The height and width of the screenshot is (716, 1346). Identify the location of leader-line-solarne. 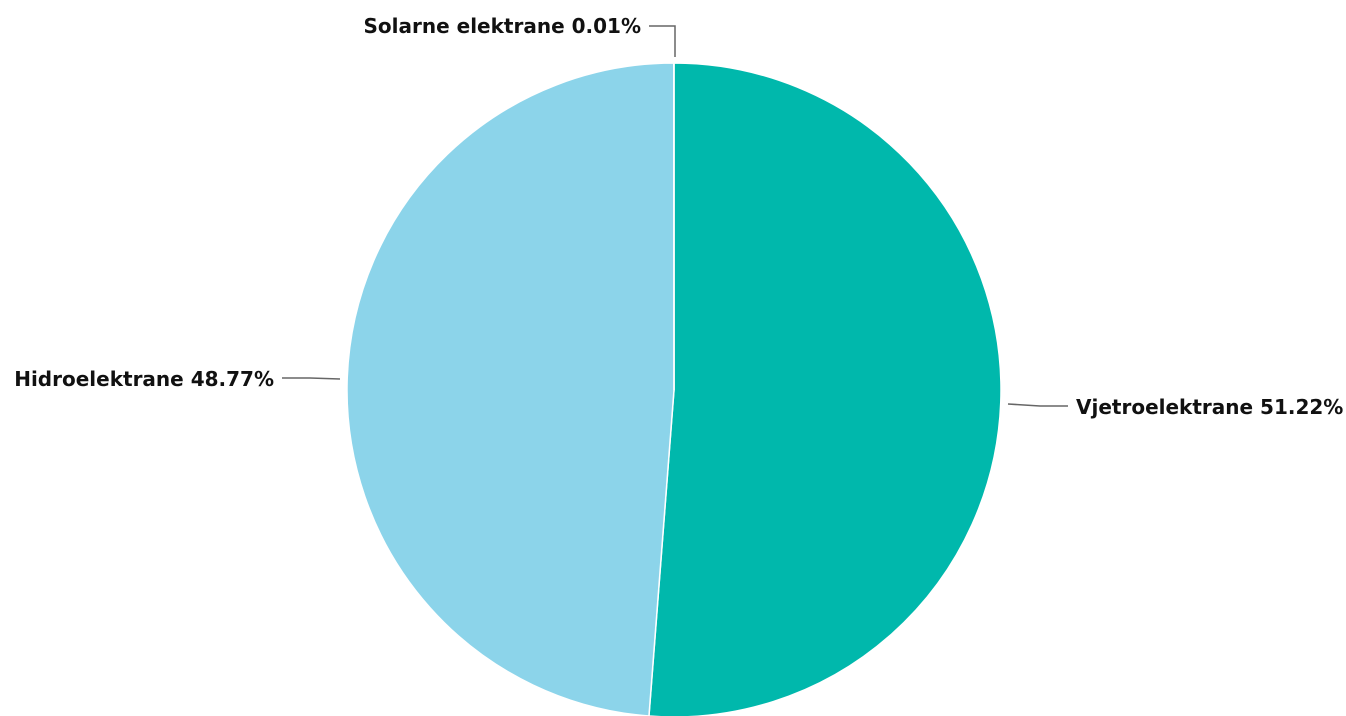
(662, 41).